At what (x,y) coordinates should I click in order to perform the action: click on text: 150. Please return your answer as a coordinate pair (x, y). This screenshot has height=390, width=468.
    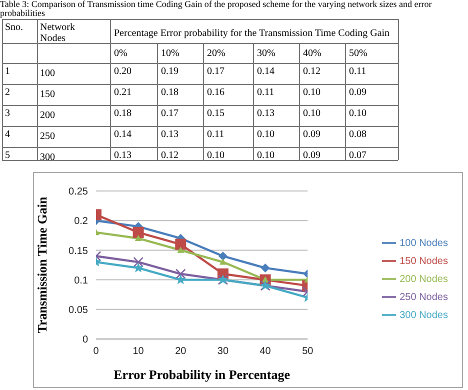
    Looking at the image, I should click on (47, 94).